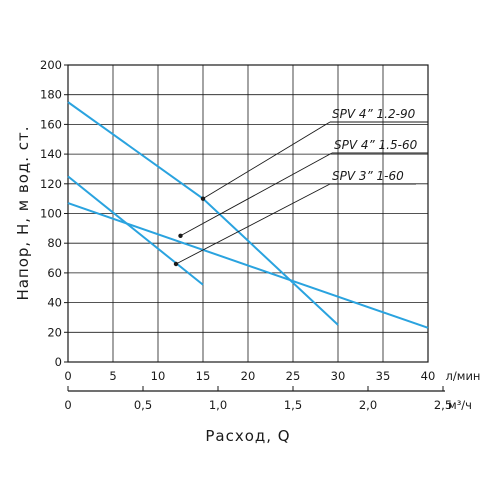 This screenshot has height=500, width=500. Describe the element at coordinates (143, 405) in the screenshot. I see `x2-tick-label: 0,5` at that location.